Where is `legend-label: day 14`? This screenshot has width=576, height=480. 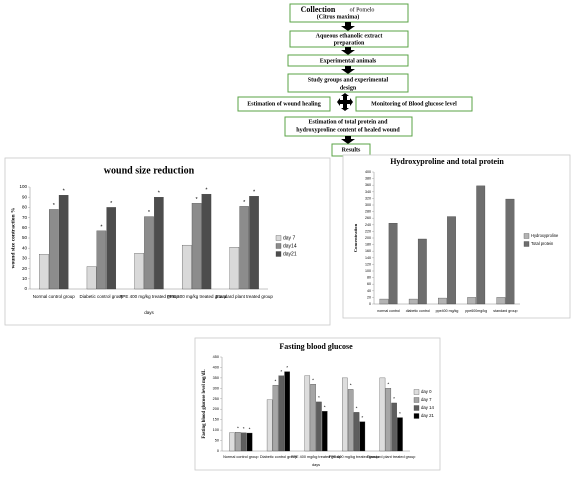
legend-label: day 14 is located at coordinates (428, 407).